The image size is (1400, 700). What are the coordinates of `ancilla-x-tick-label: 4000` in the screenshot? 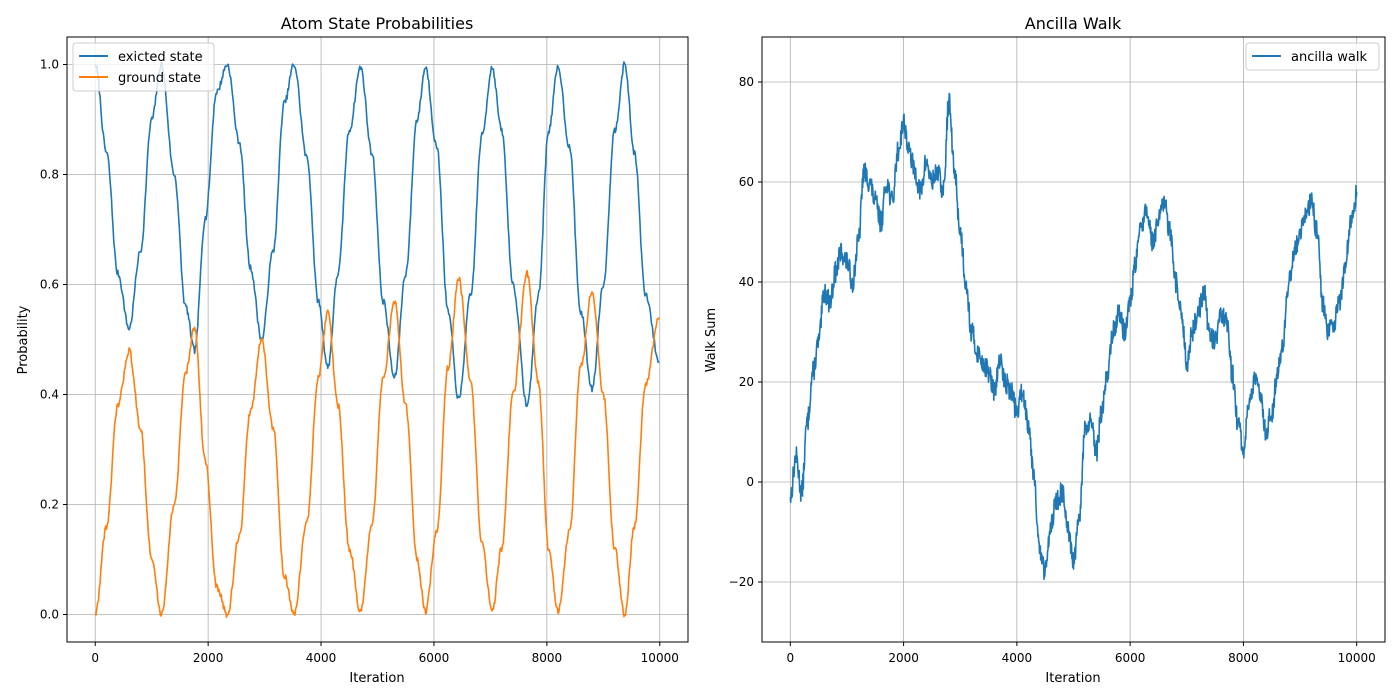 It's located at (1017, 658).